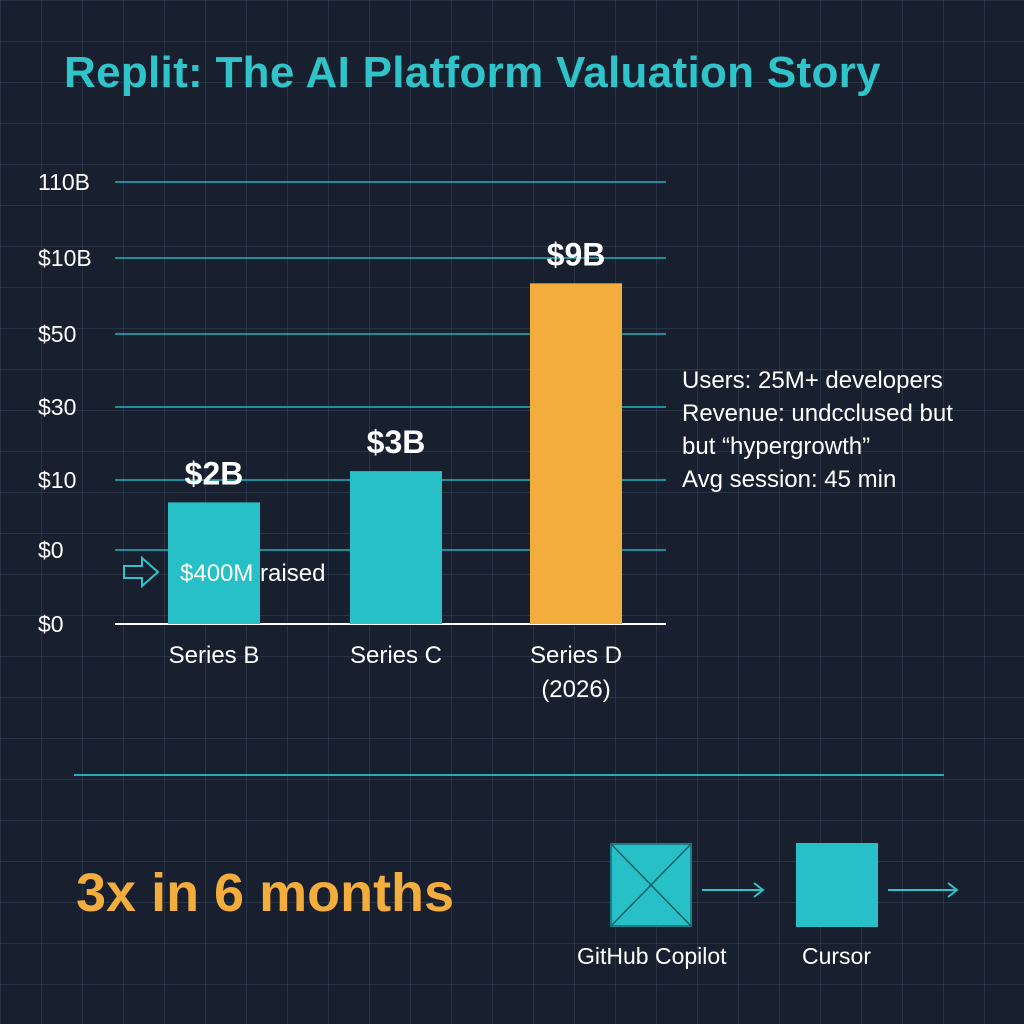 The height and width of the screenshot is (1024, 1024). Describe the element at coordinates (576, 254) in the screenshot. I see `data-label: $9B` at that location.